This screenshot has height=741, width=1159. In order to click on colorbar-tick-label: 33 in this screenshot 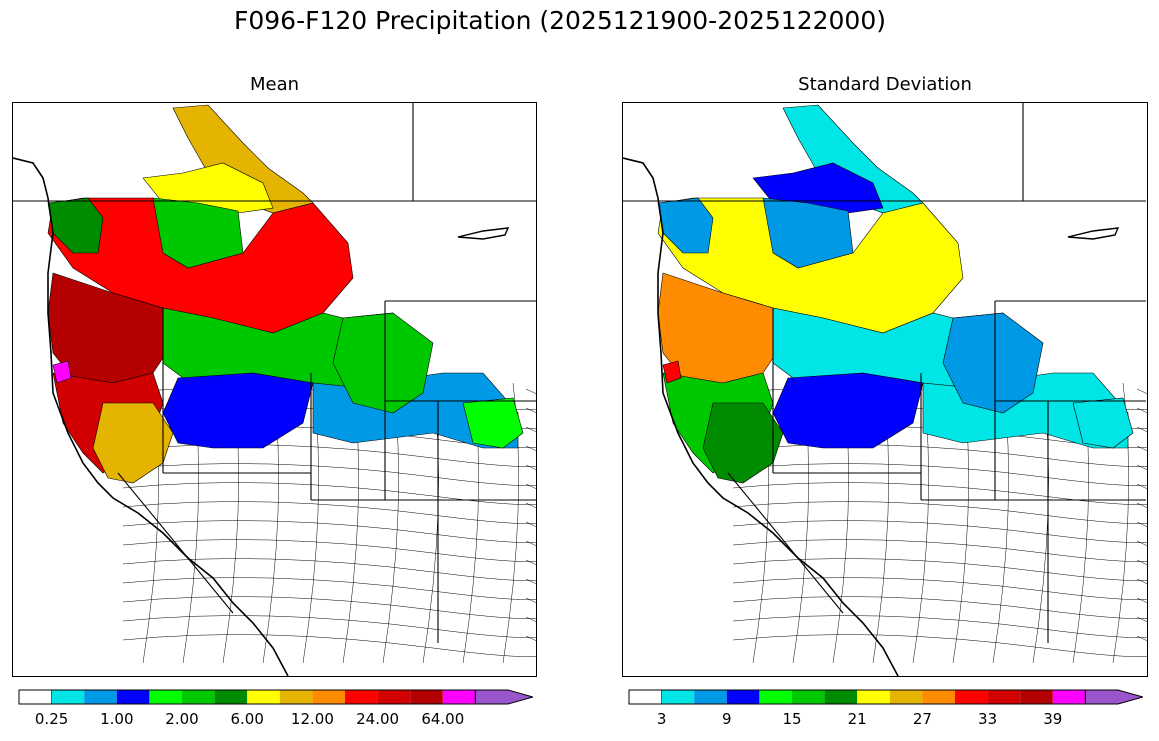, I will do `click(988, 719)`.